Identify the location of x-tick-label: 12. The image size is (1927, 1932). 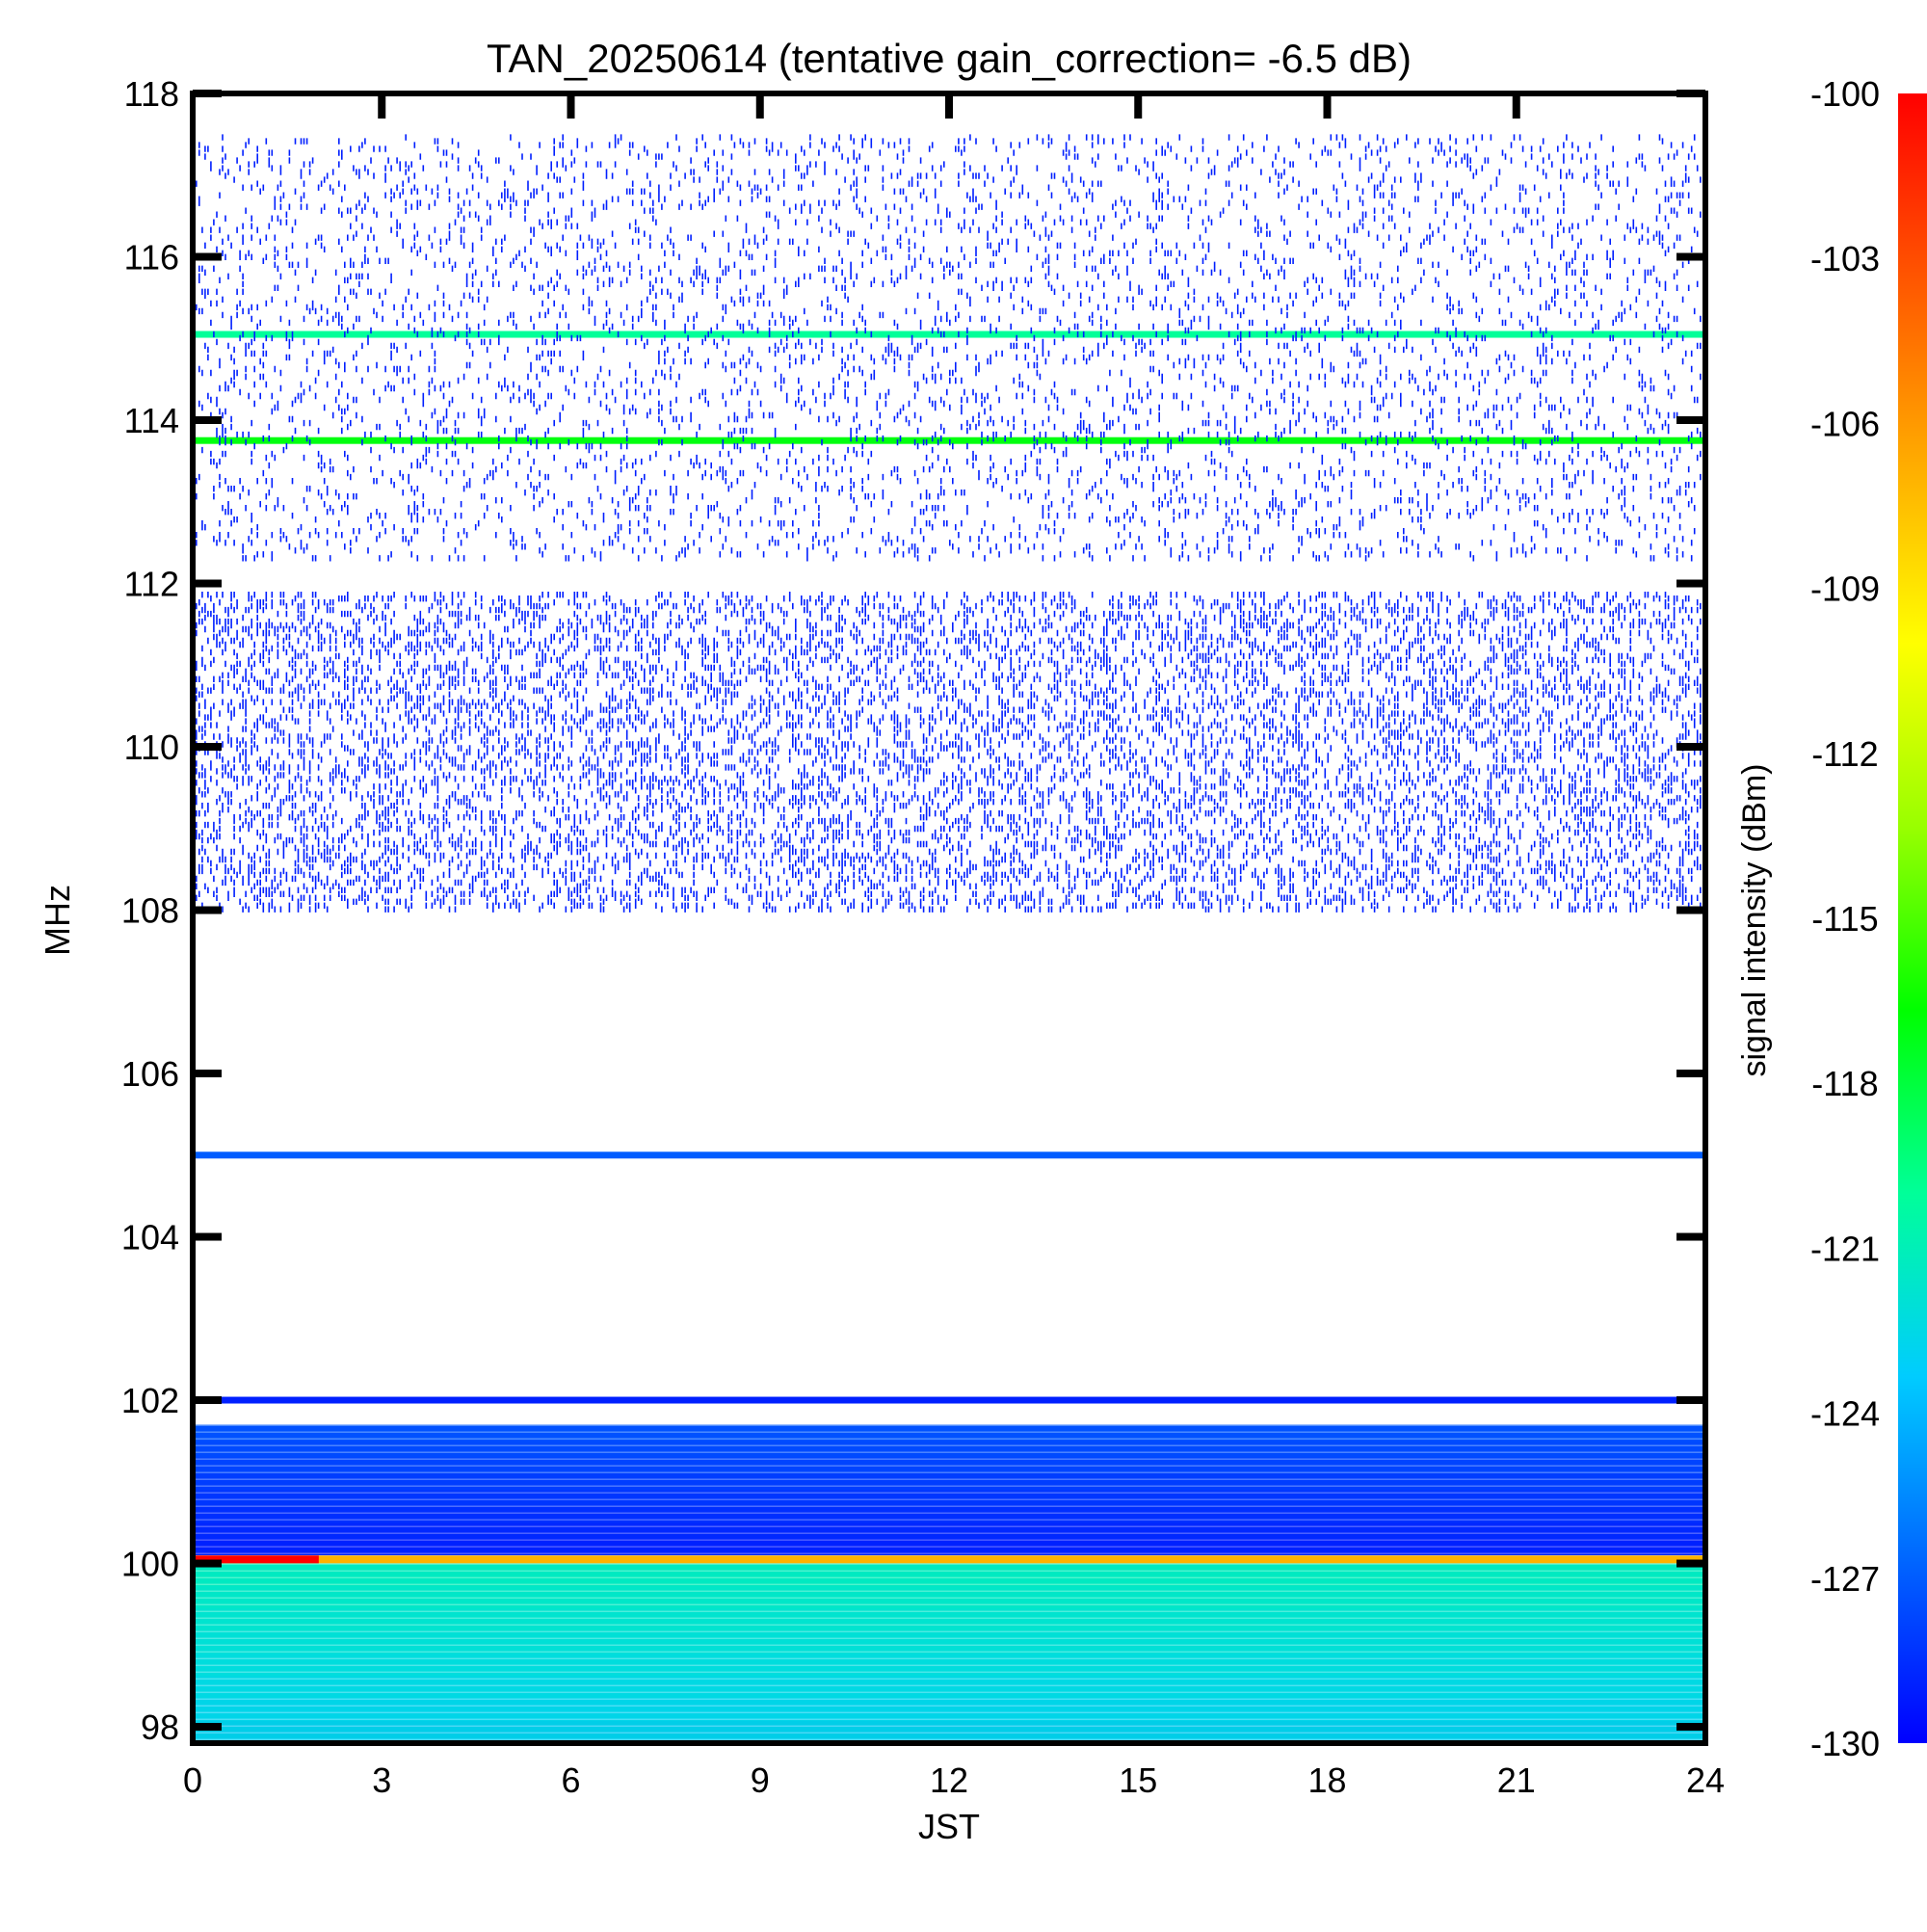
(949, 1780).